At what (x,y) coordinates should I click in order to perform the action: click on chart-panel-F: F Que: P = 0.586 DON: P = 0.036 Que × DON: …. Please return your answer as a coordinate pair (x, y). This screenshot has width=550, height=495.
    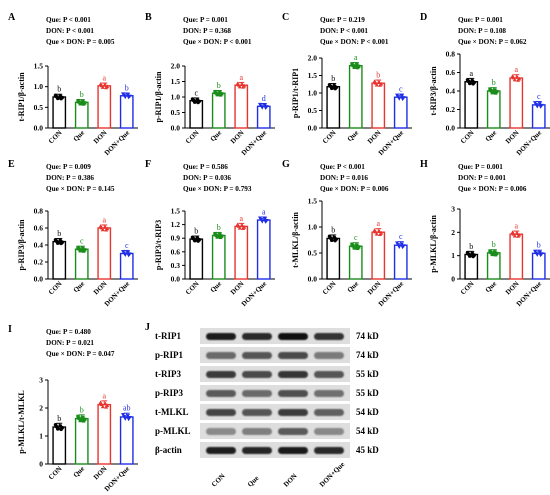
    Looking at the image, I should click on (210, 233).